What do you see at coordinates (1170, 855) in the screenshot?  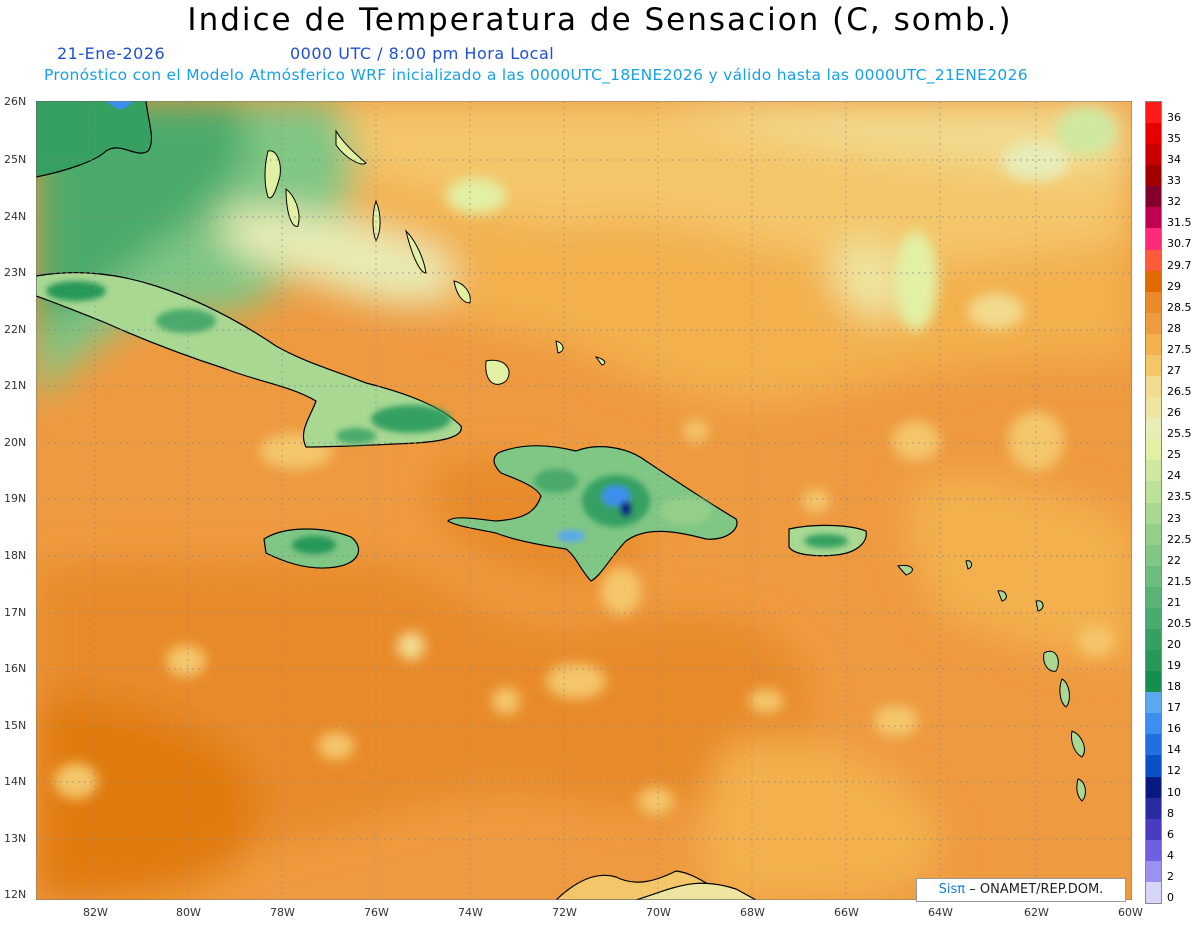 I see `colorbar-label: 4` at bounding box center [1170, 855].